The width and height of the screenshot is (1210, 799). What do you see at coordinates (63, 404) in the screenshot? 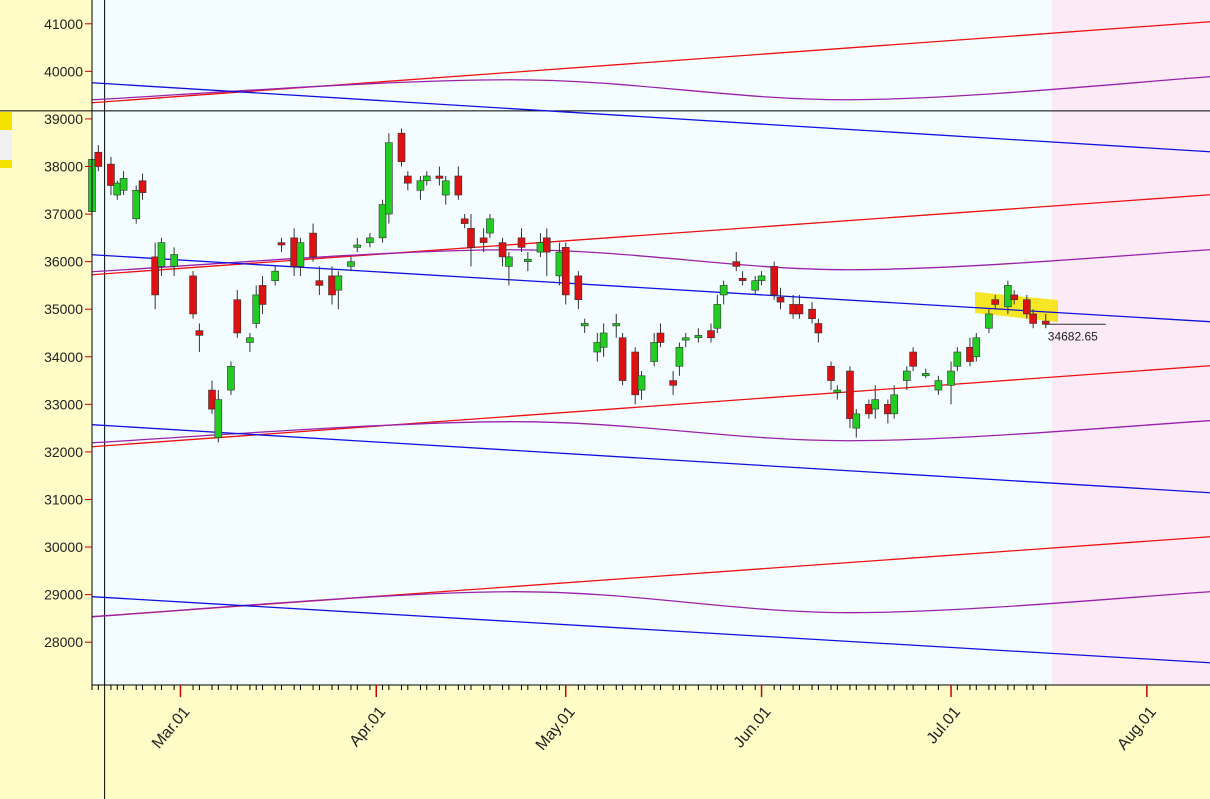
I see `y-tick-label: 33000` at bounding box center [63, 404].